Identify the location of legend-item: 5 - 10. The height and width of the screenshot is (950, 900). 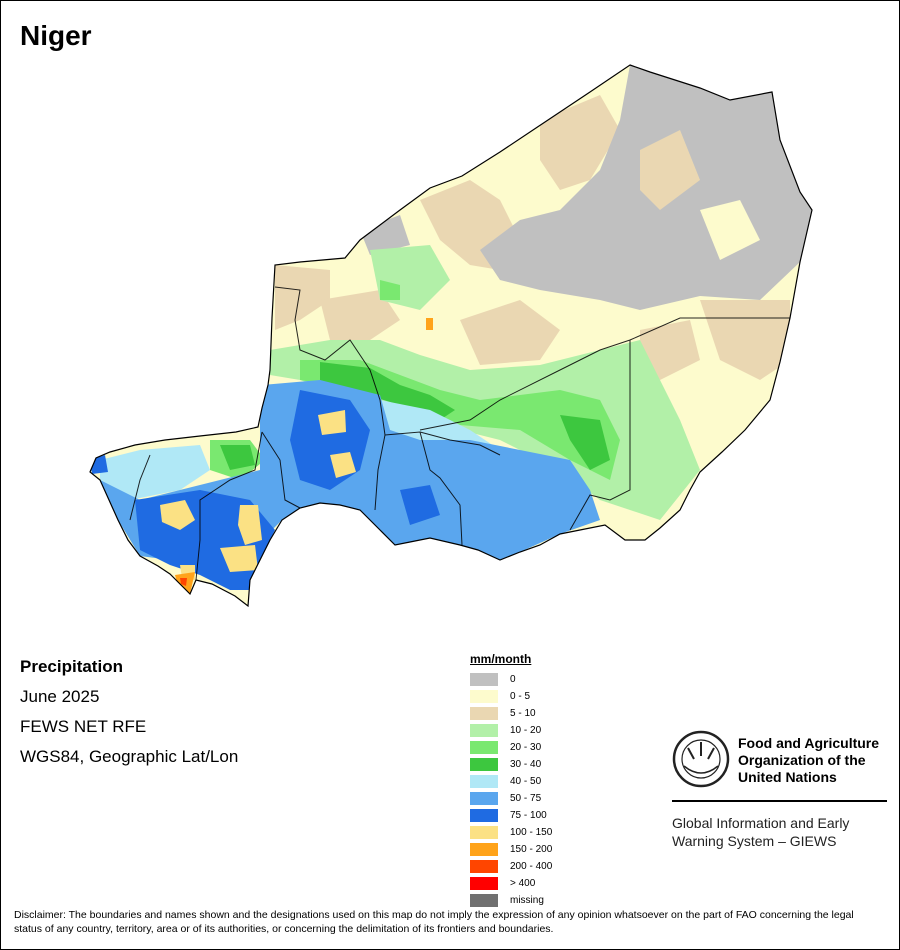
(511, 713).